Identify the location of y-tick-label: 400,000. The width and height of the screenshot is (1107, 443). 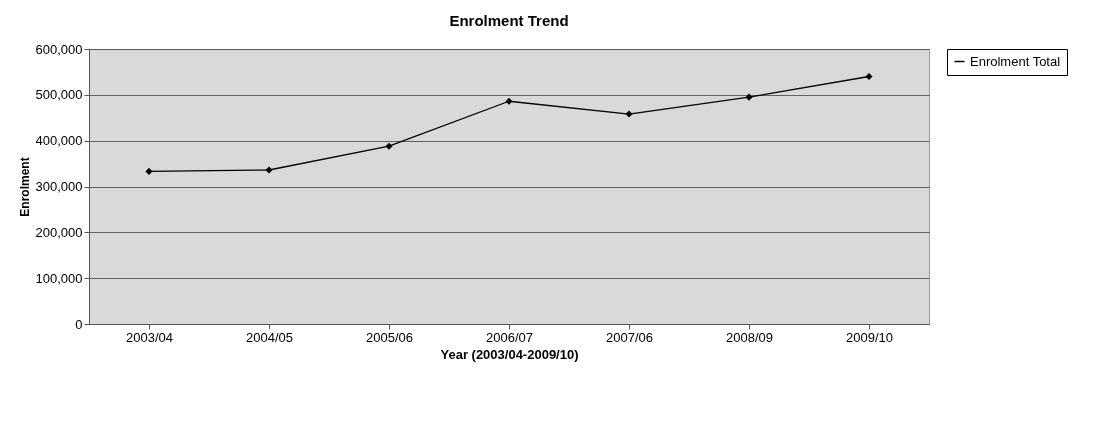
(59, 141).